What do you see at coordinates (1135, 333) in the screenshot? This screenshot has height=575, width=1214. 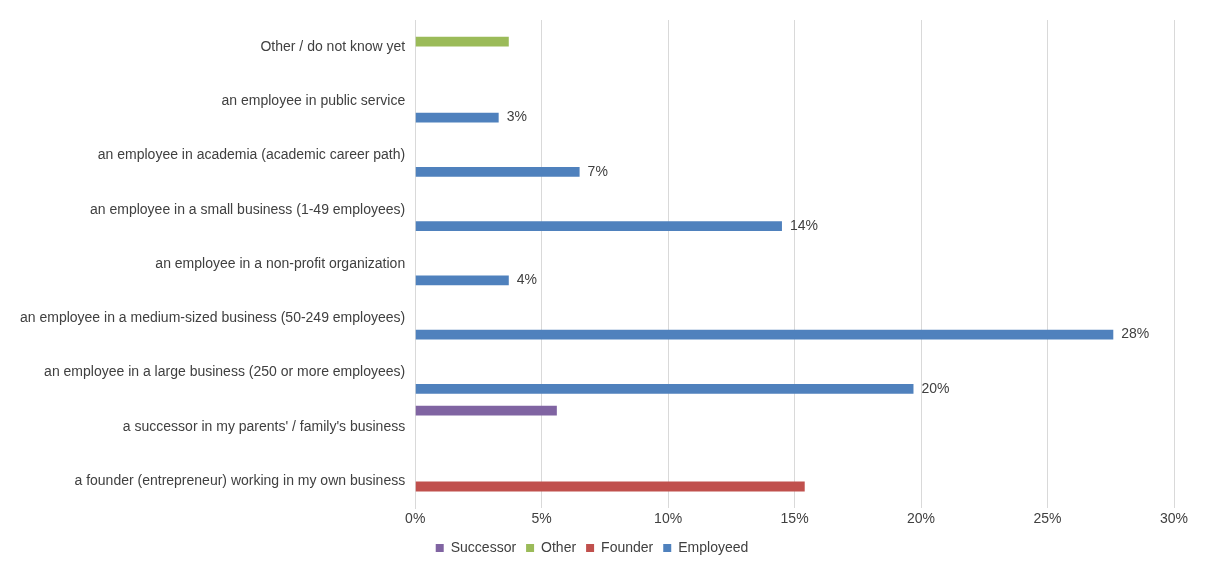 I see `data-label: 28%` at bounding box center [1135, 333].